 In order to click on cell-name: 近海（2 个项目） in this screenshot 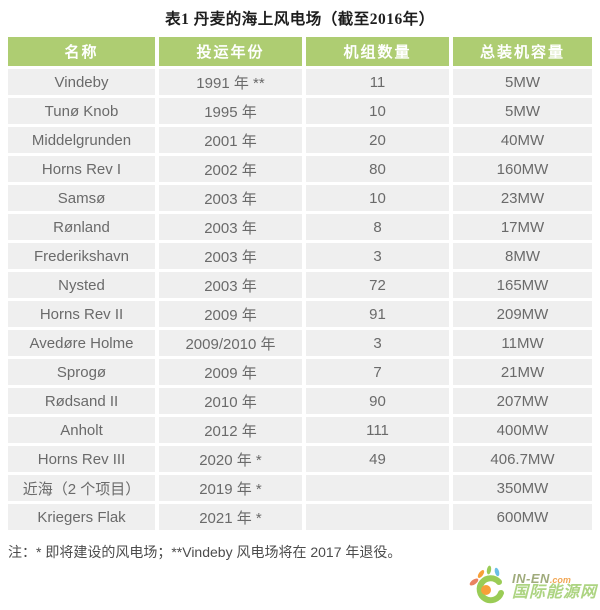, I will do `click(81, 488)`.